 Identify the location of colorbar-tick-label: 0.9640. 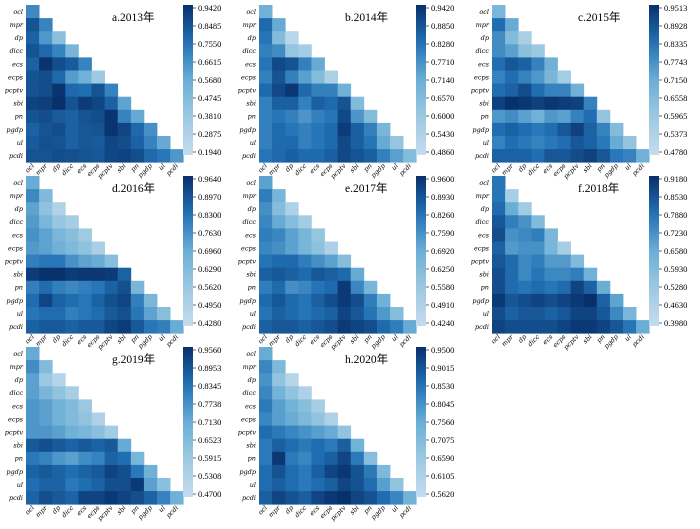
(209, 179).